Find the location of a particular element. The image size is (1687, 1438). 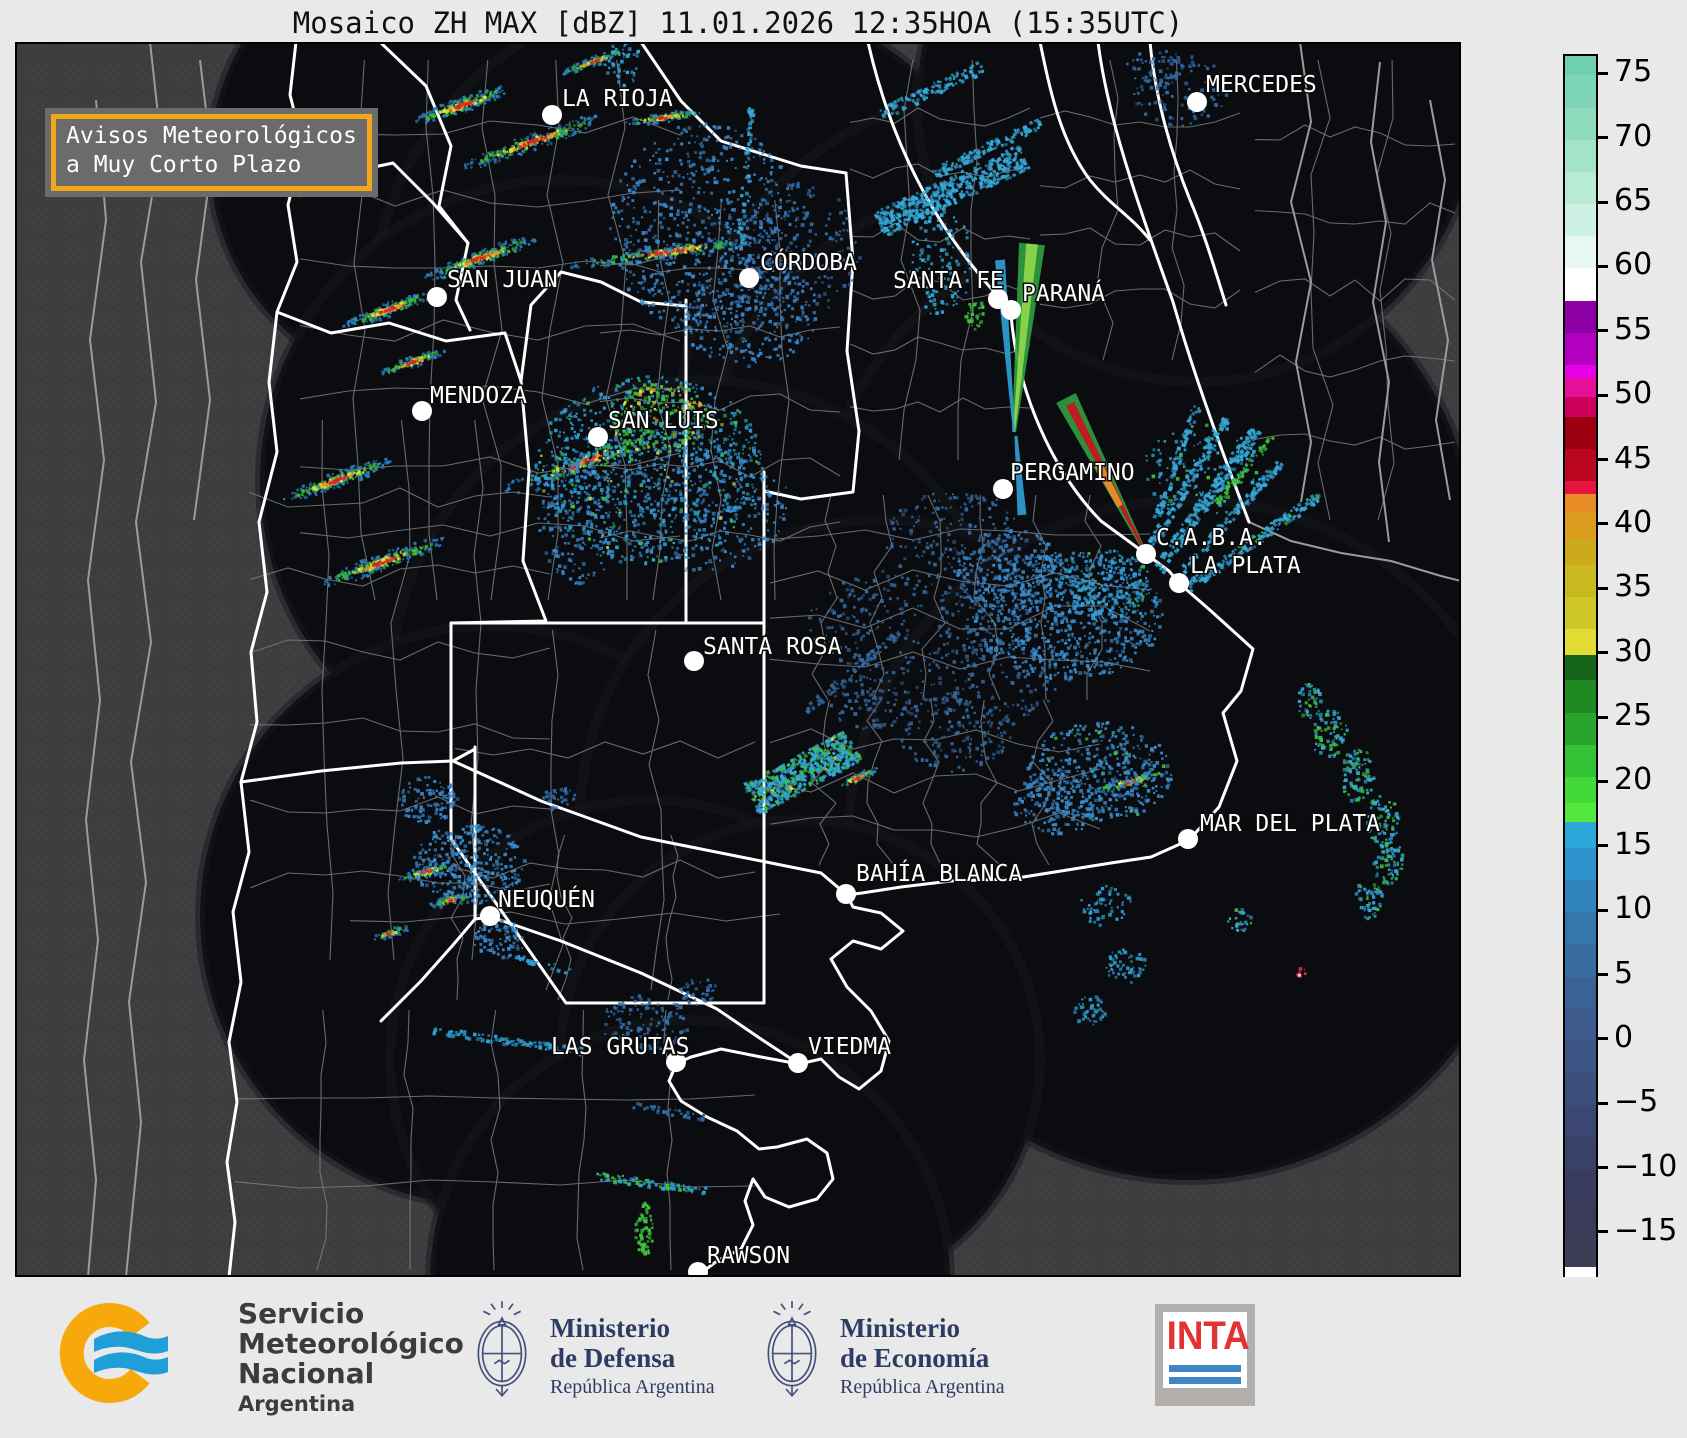

city-marker-mar-del-plata: MAR DEL PLATA is located at coordinates (1280, 829).